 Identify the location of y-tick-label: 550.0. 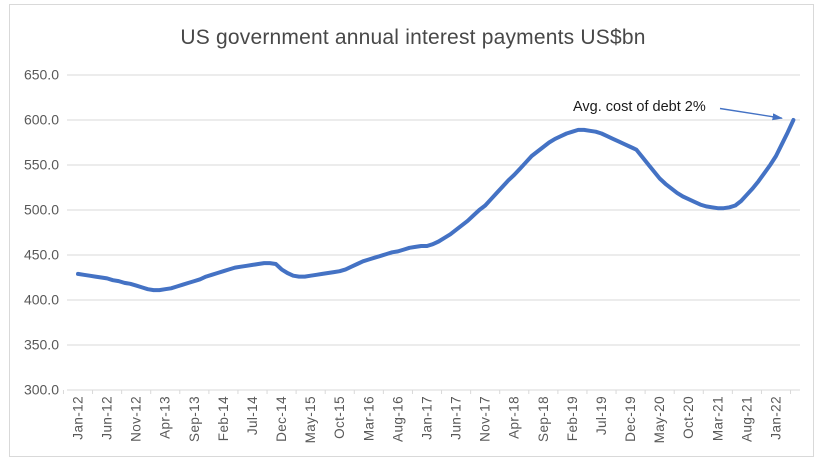
(41, 165).